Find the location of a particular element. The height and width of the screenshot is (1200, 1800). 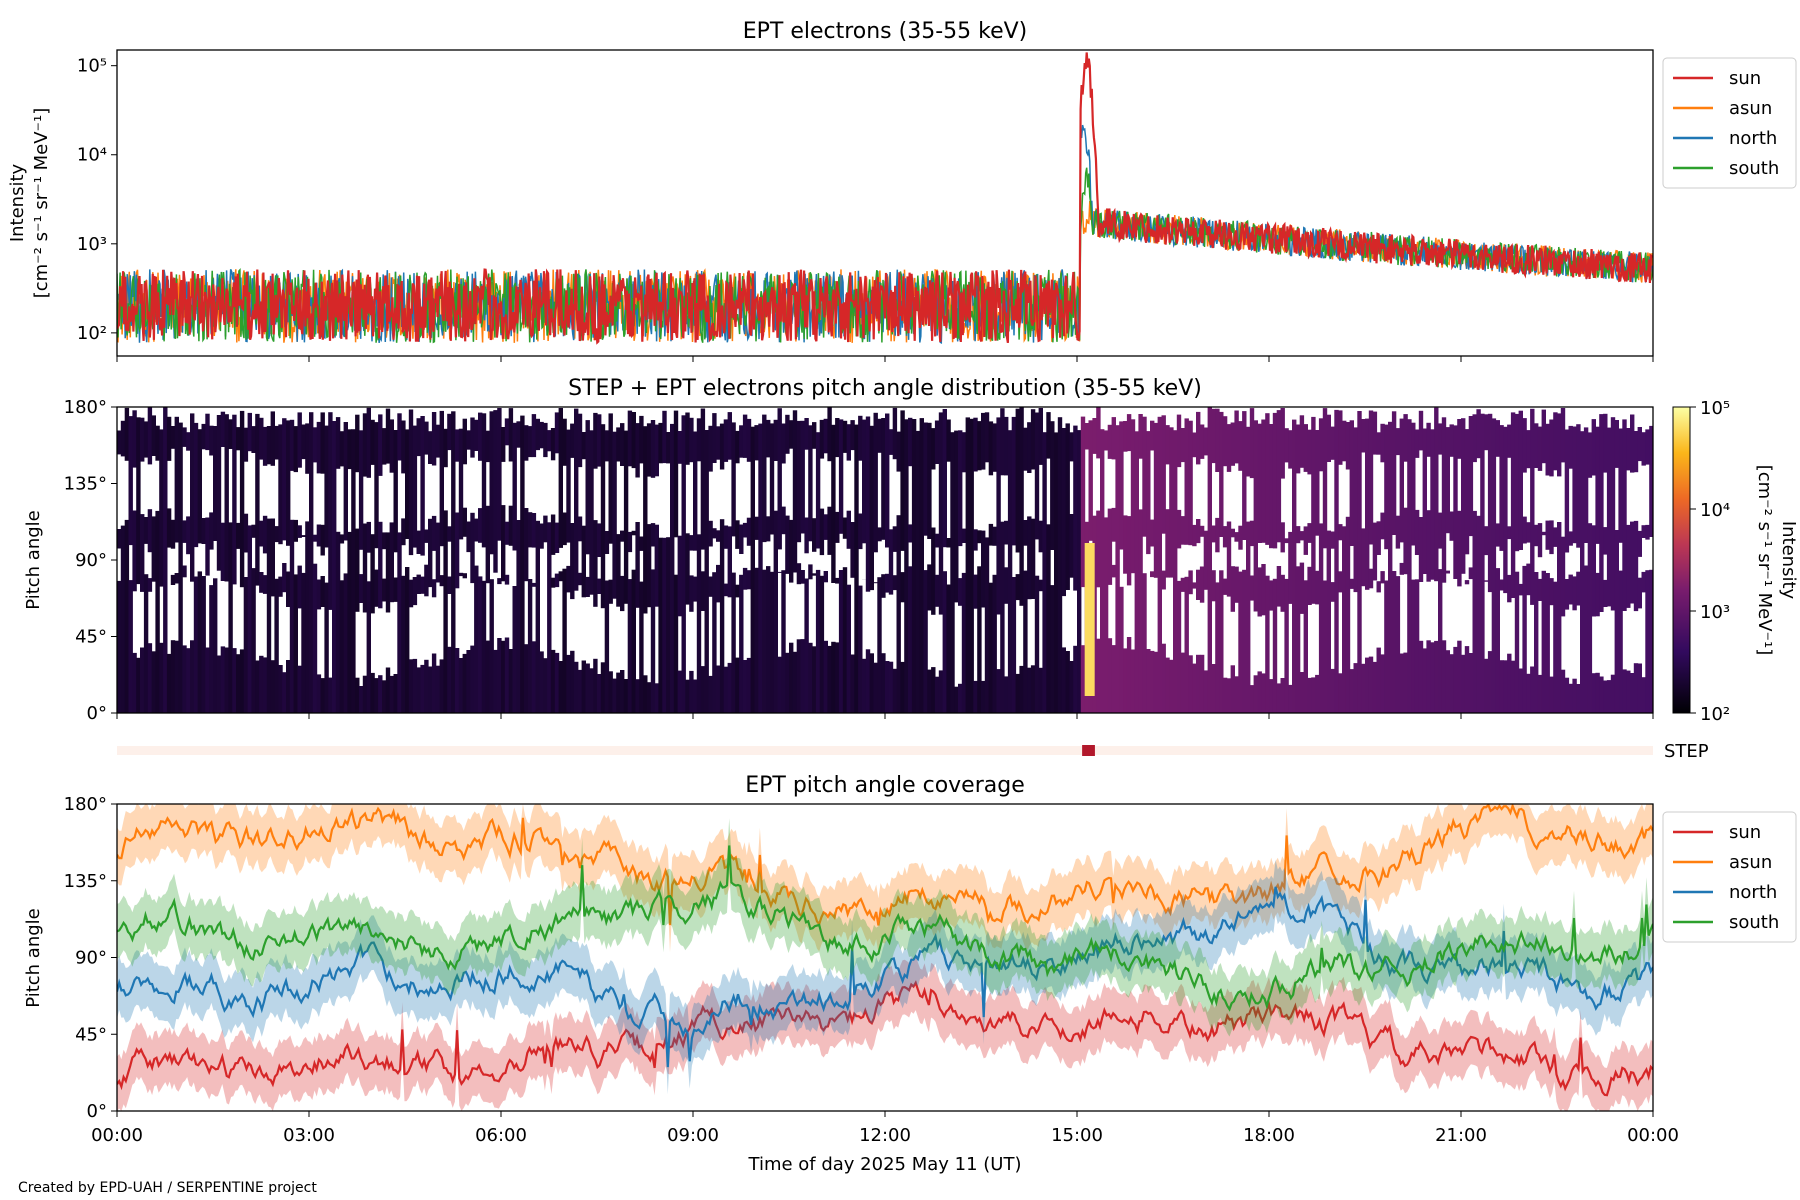

coverage-ytick-label: 0° is located at coordinates (97, 1111).